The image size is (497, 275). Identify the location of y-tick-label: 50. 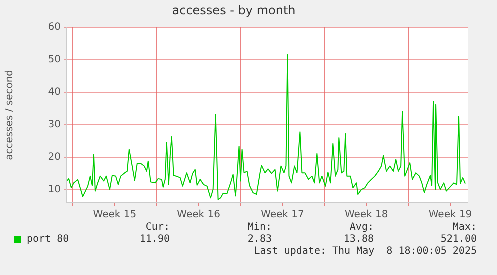
(54, 60).